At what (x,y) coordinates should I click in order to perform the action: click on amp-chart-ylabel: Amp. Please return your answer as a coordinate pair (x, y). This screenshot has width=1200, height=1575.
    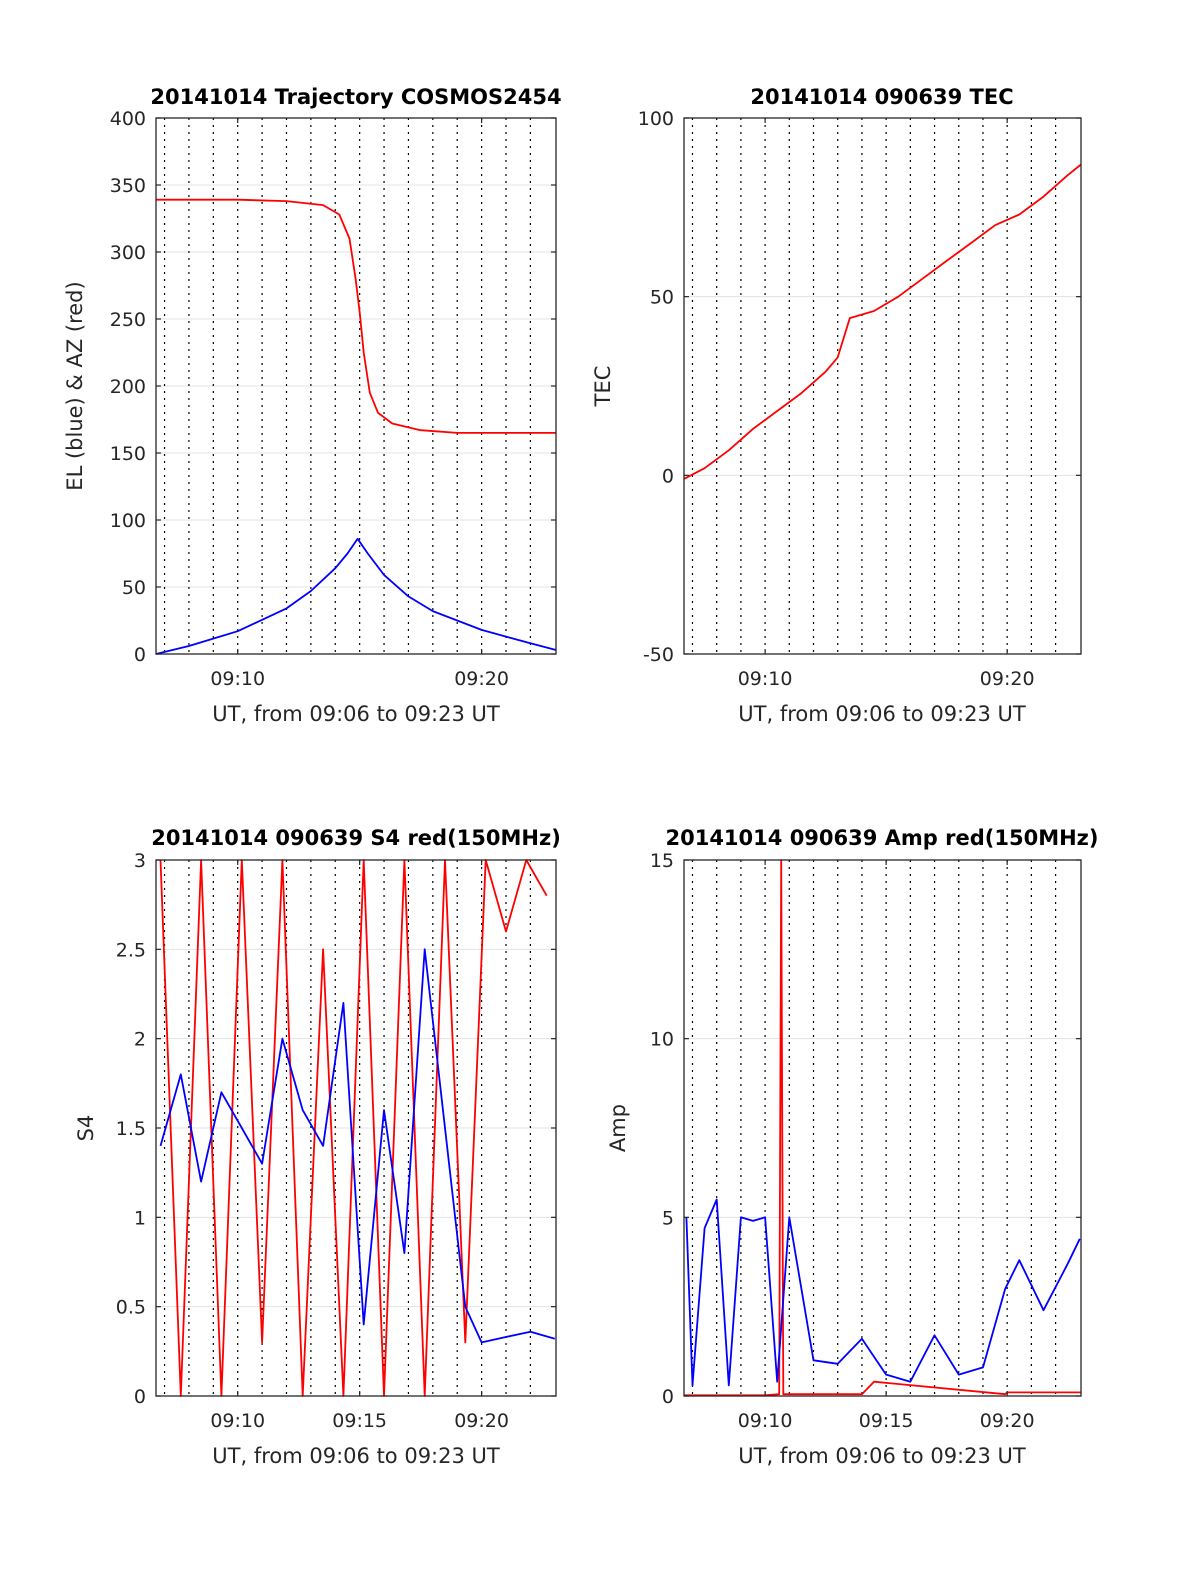
    Looking at the image, I should click on (618, 1128).